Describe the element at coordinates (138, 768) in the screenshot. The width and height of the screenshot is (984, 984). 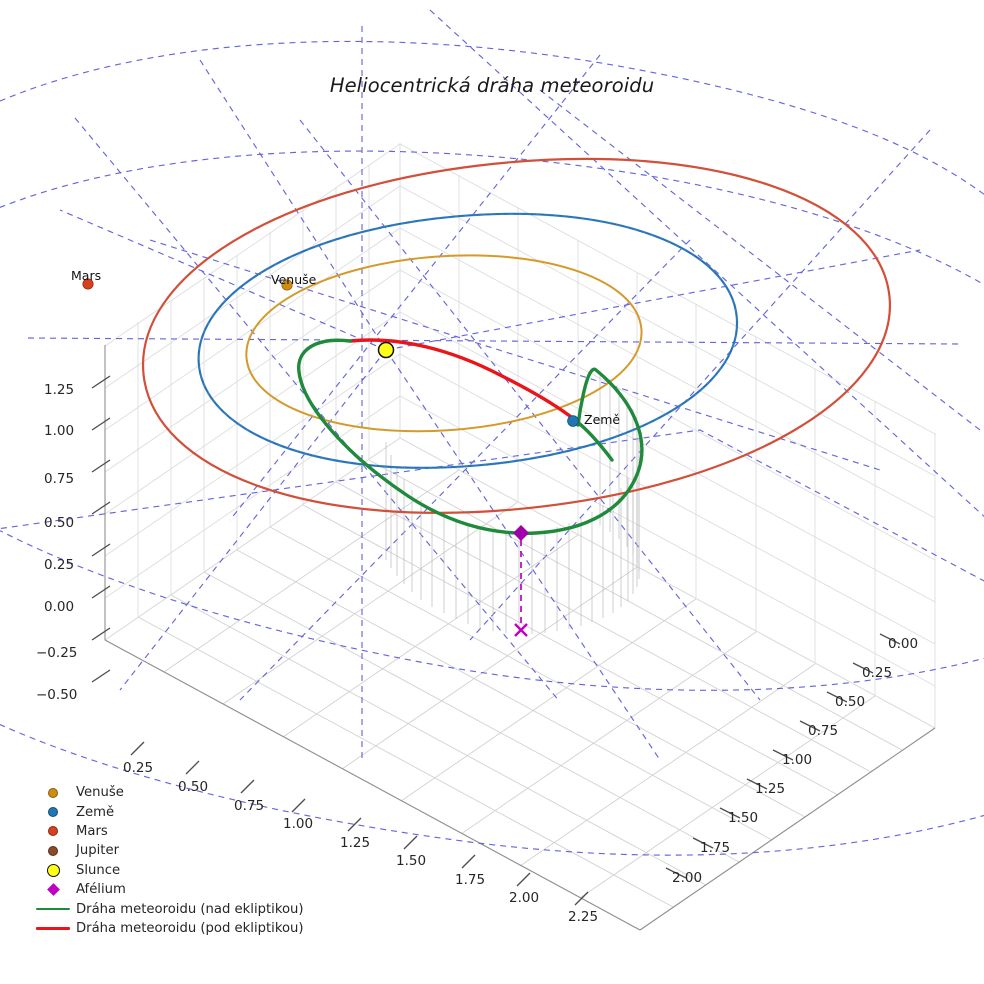
I see `x-axis-tick-label: 0.25` at that location.